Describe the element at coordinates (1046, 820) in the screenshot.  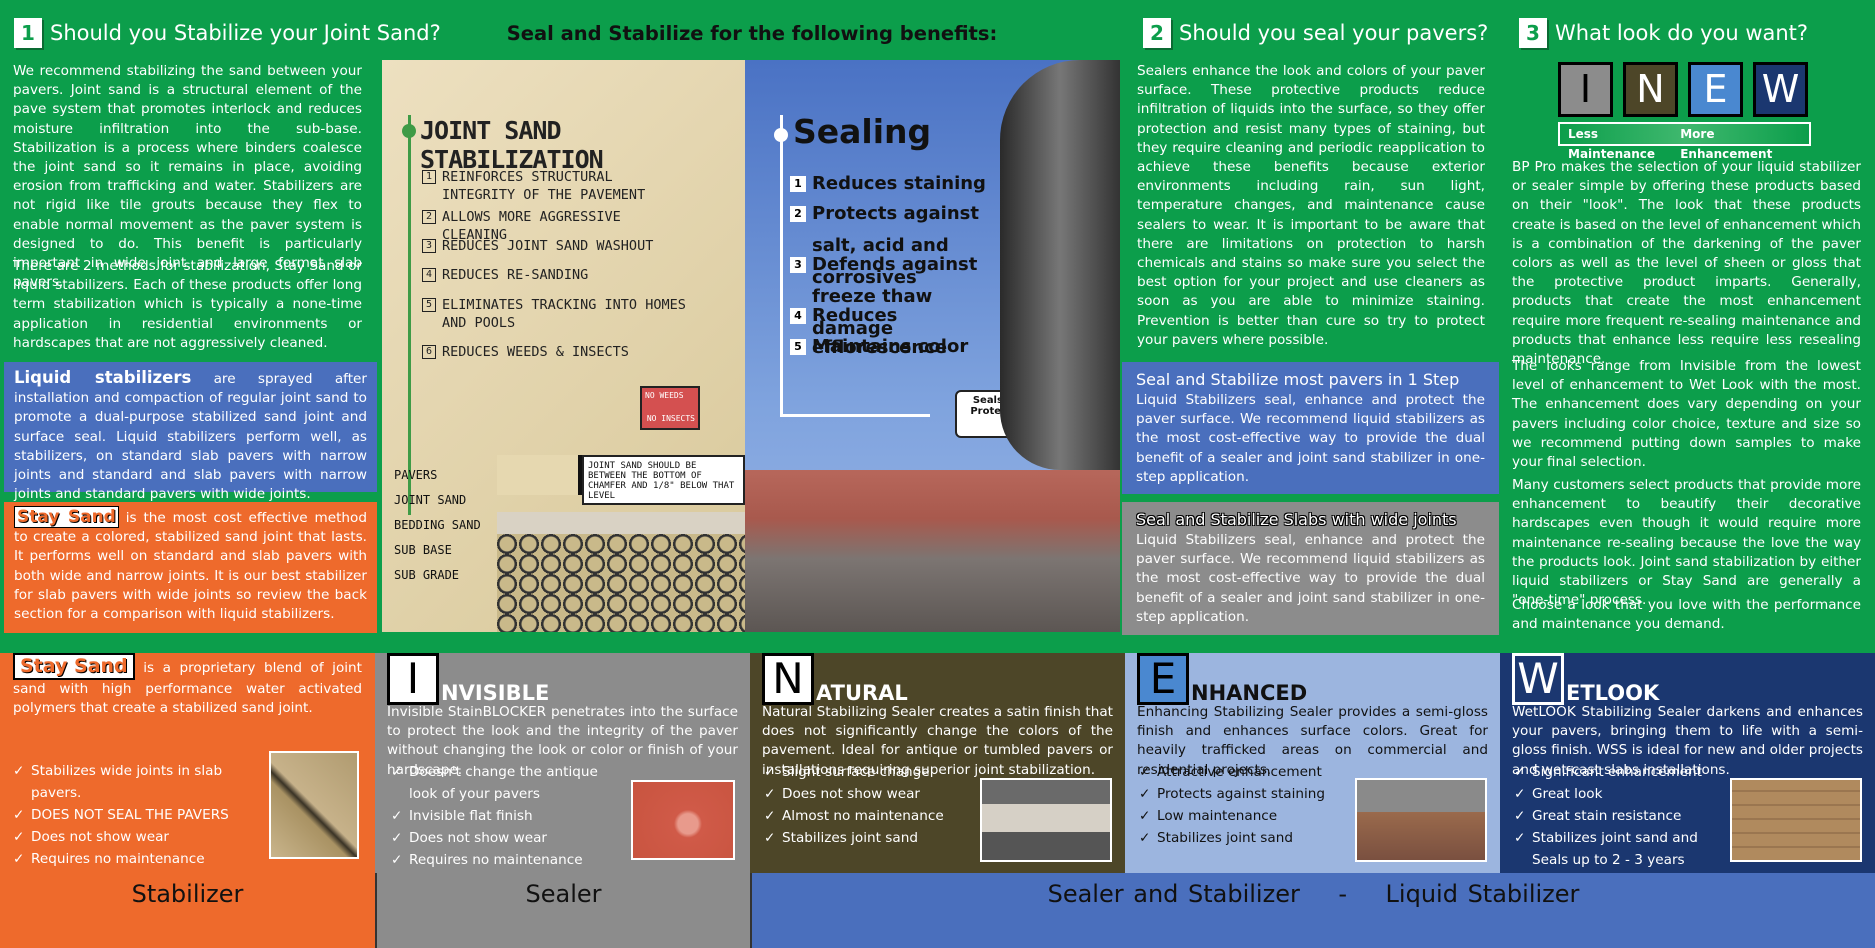
I see `natural-photo` at that location.